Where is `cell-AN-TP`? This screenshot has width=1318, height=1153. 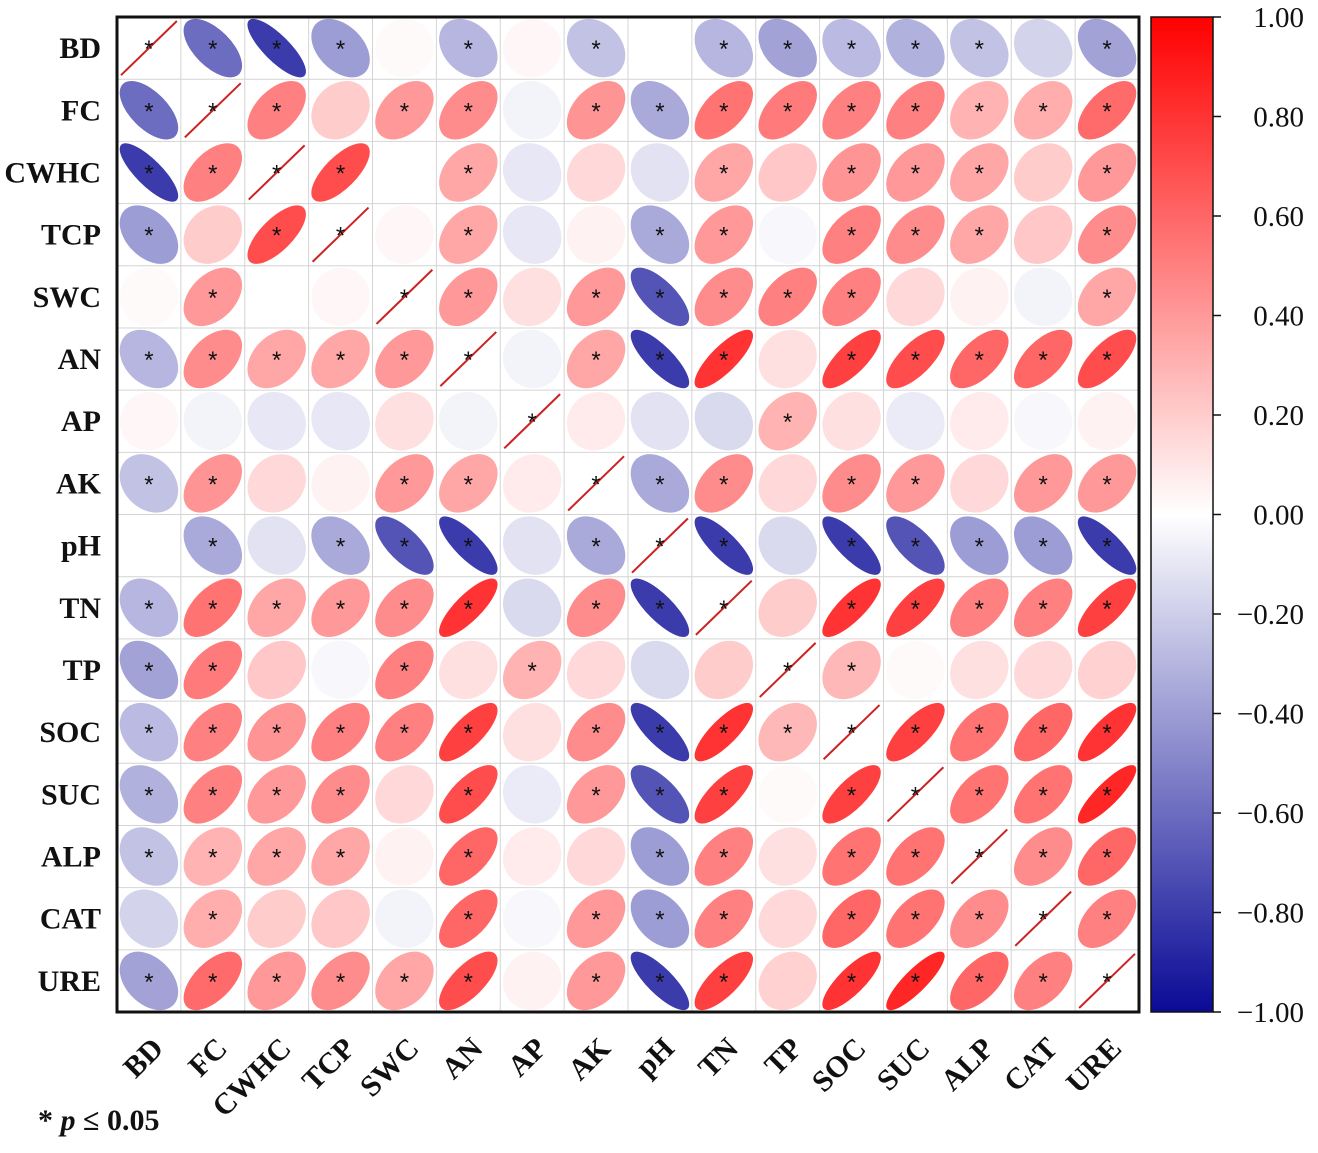
cell-AN-TP is located at coordinates (787, 359).